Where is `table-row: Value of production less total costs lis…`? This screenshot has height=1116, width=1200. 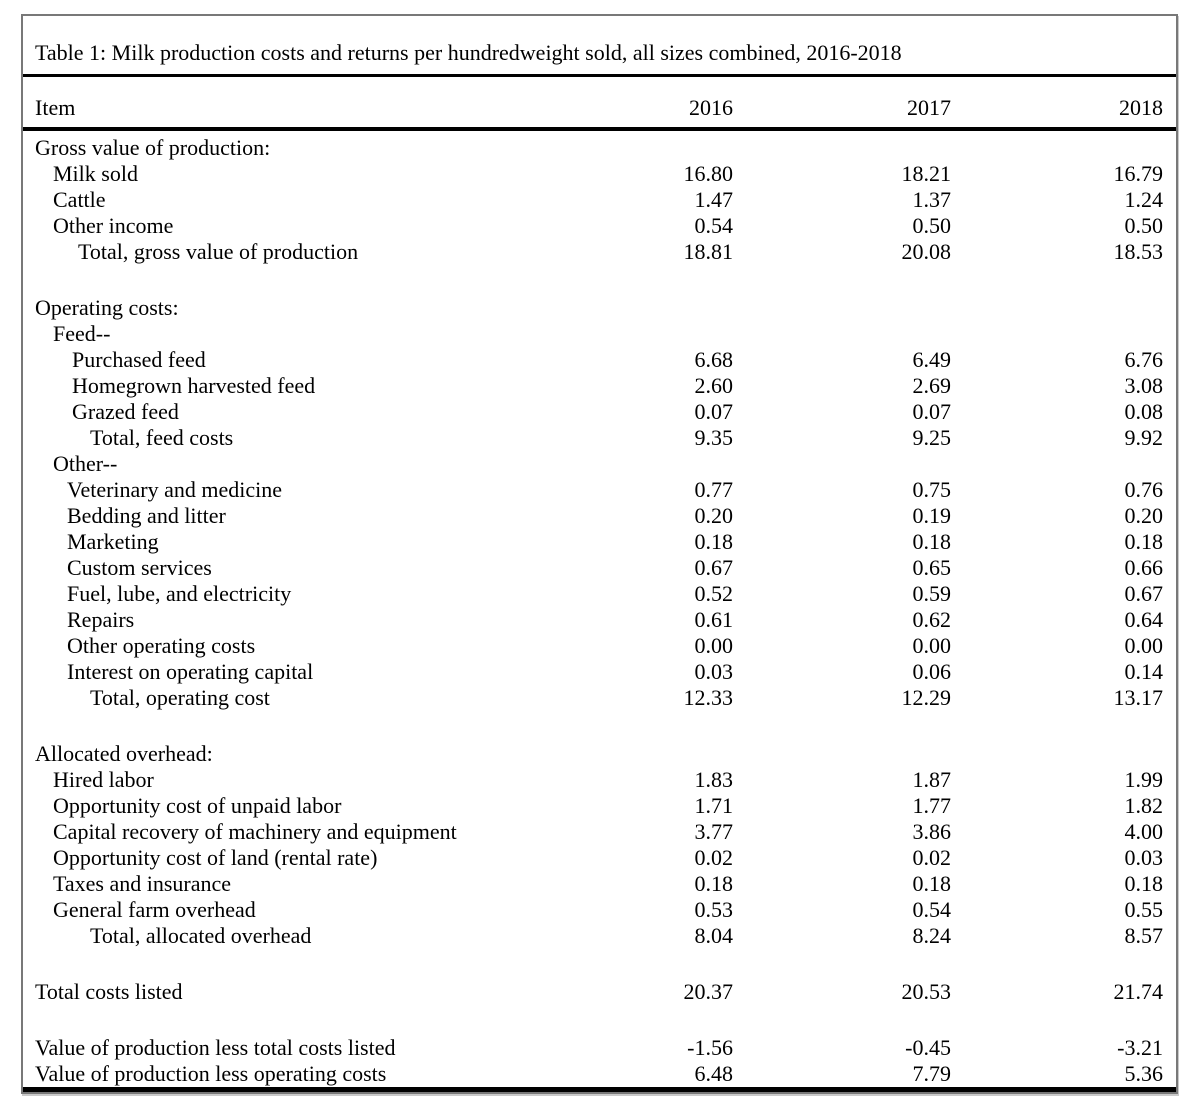
table-row: Value of production less total costs lis… is located at coordinates (599, 1048).